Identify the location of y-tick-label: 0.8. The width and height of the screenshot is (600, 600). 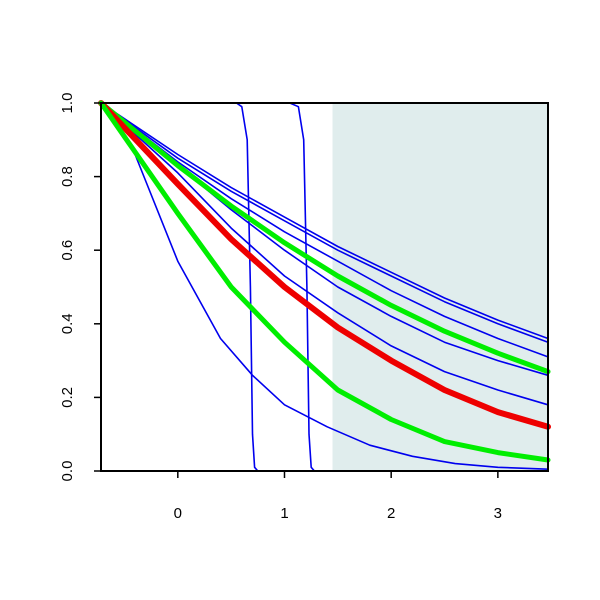
(67, 176).